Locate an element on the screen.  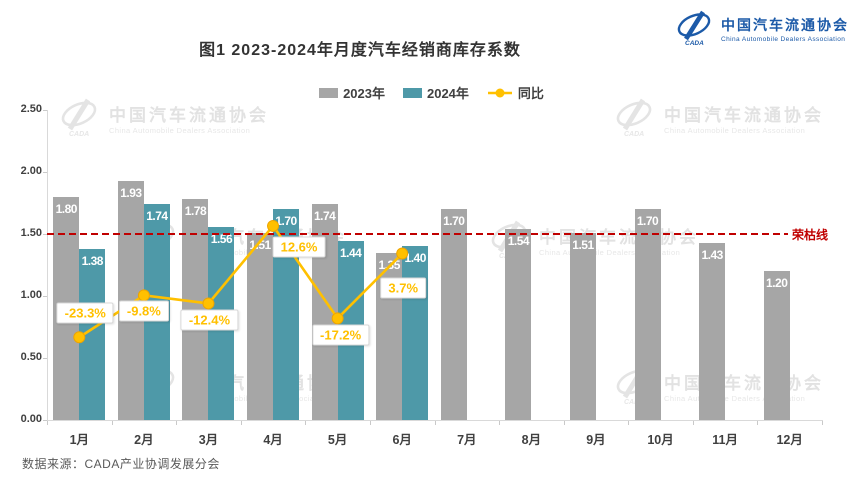
x-axis-month-label: 4月 is located at coordinates (273, 440).